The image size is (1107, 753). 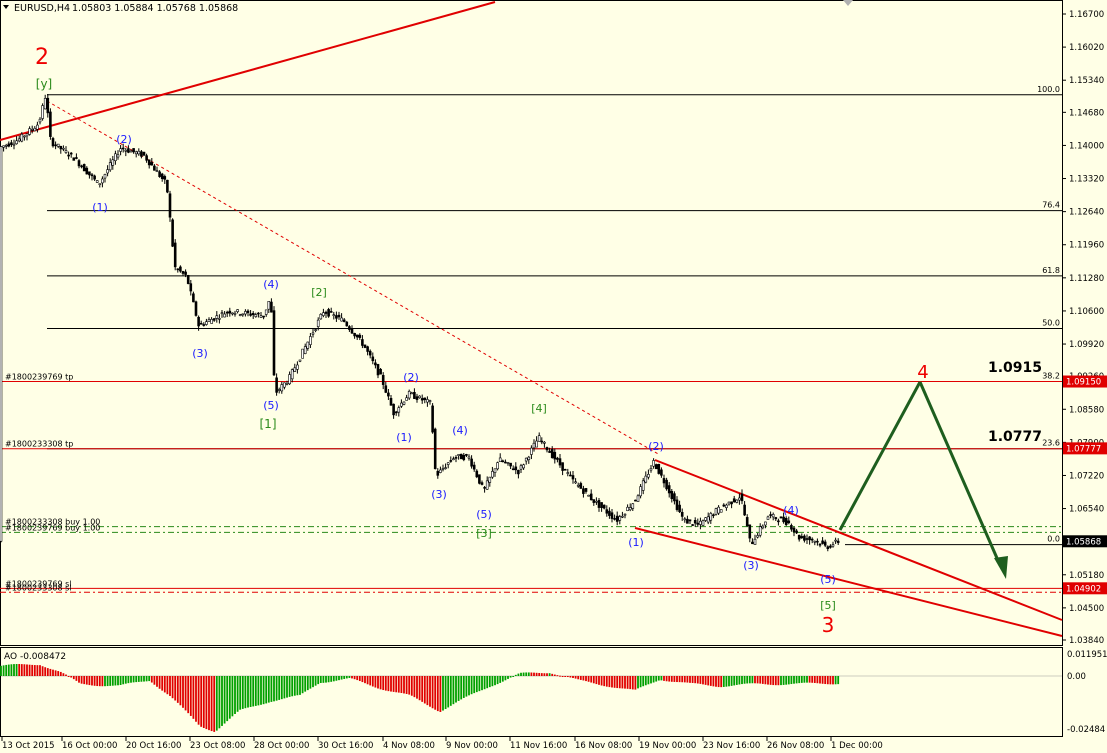 What do you see at coordinates (1086, 476) in the screenshot?
I see `price-tick-label: 1.07220` at bounding box center [1086, 476].